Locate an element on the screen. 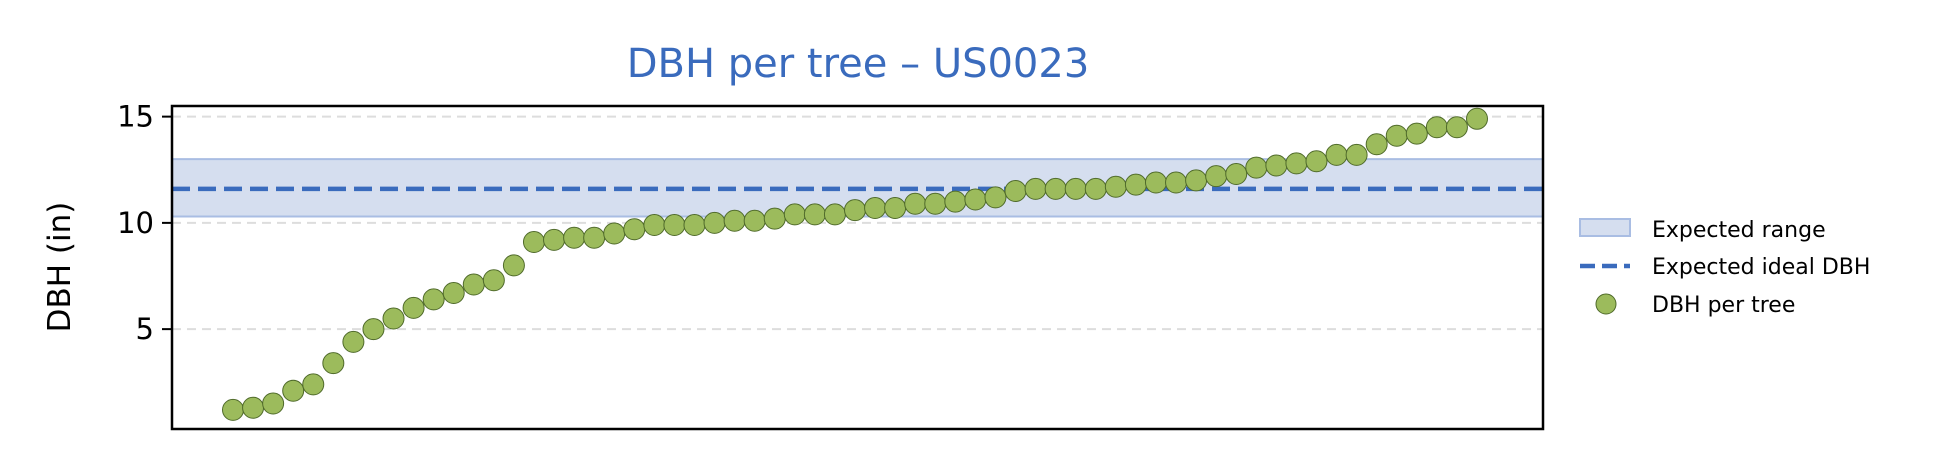 This screenshot has width=1947, height=472. y-tick-label: 5 is located at coordinates (145, 329).